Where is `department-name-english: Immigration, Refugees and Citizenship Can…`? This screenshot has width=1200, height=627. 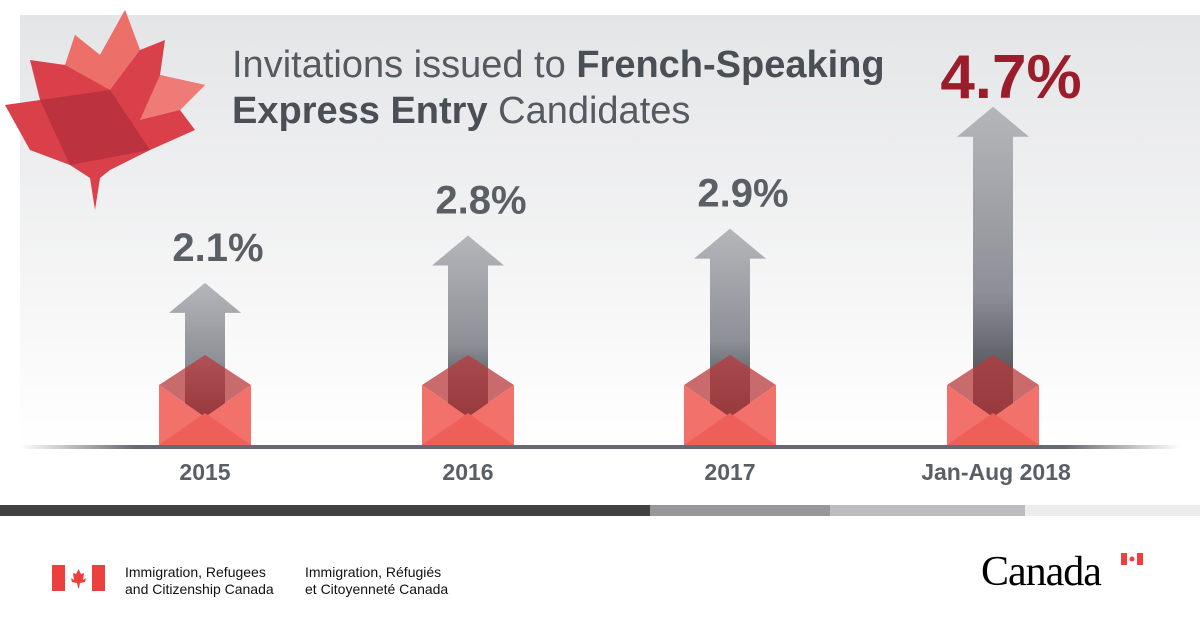
department-name-english: Immigration, Refugees and Citizenship Can… is located at coordinates (199, 580).